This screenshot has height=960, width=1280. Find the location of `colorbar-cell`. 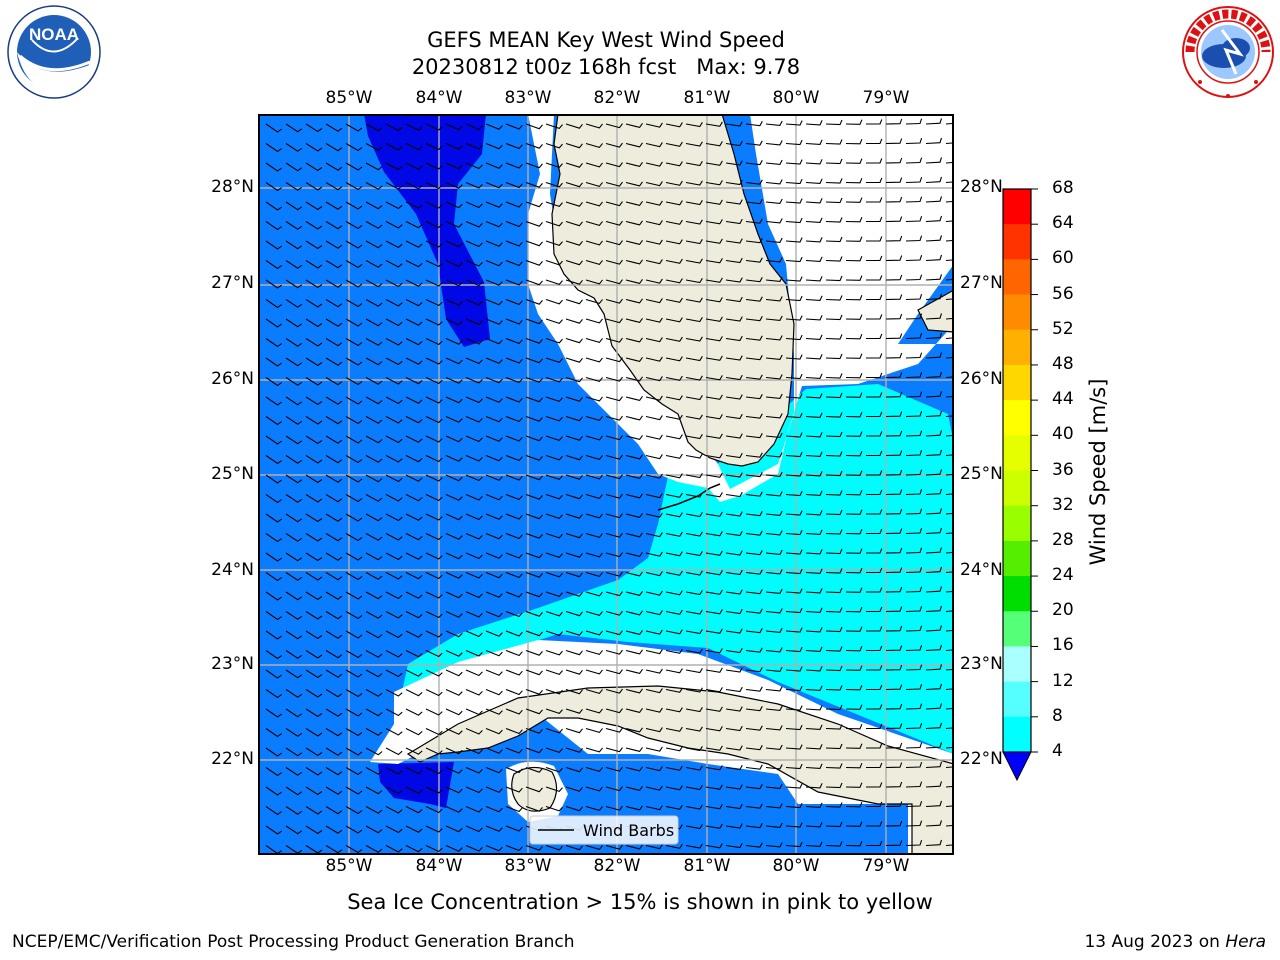

colorbar-cell is located at coordinates (1017, 699).